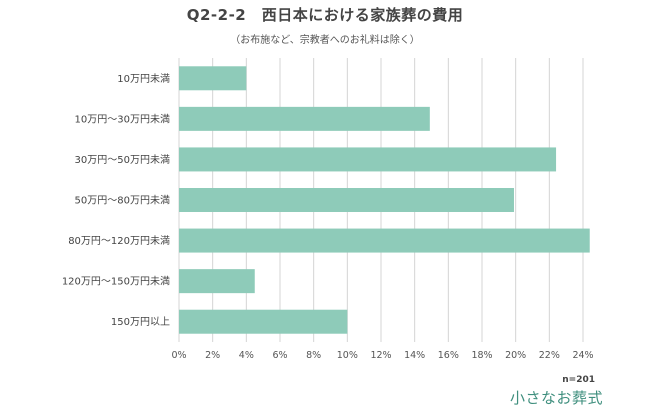 The image size is (650, 414). What do you see at coordinates (122, 119) in the screenshot?
I see `category-label-1: 10万円〜30万円未満` at bounding box center [122, 119].